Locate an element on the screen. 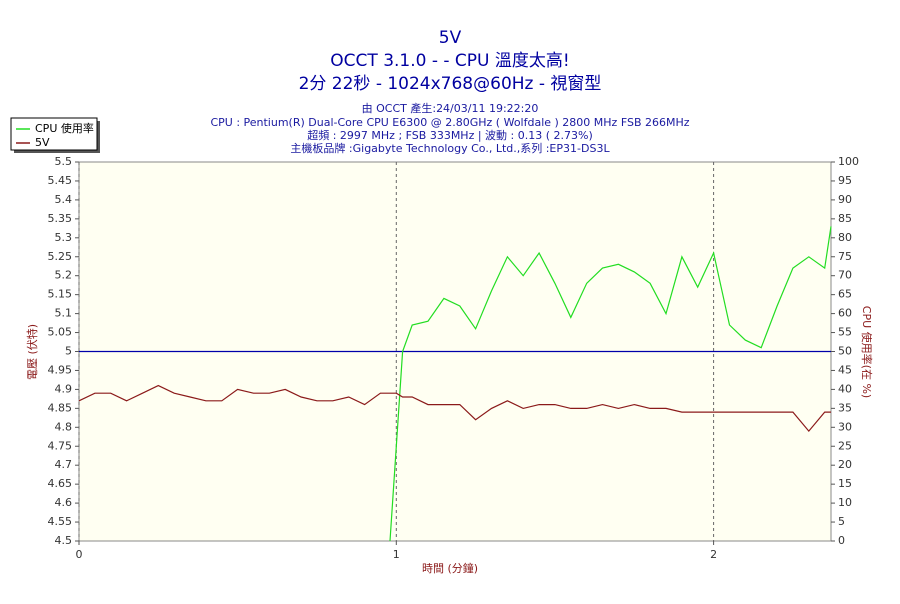  y-tick-label: 5 is located at coordinates (68, 351).